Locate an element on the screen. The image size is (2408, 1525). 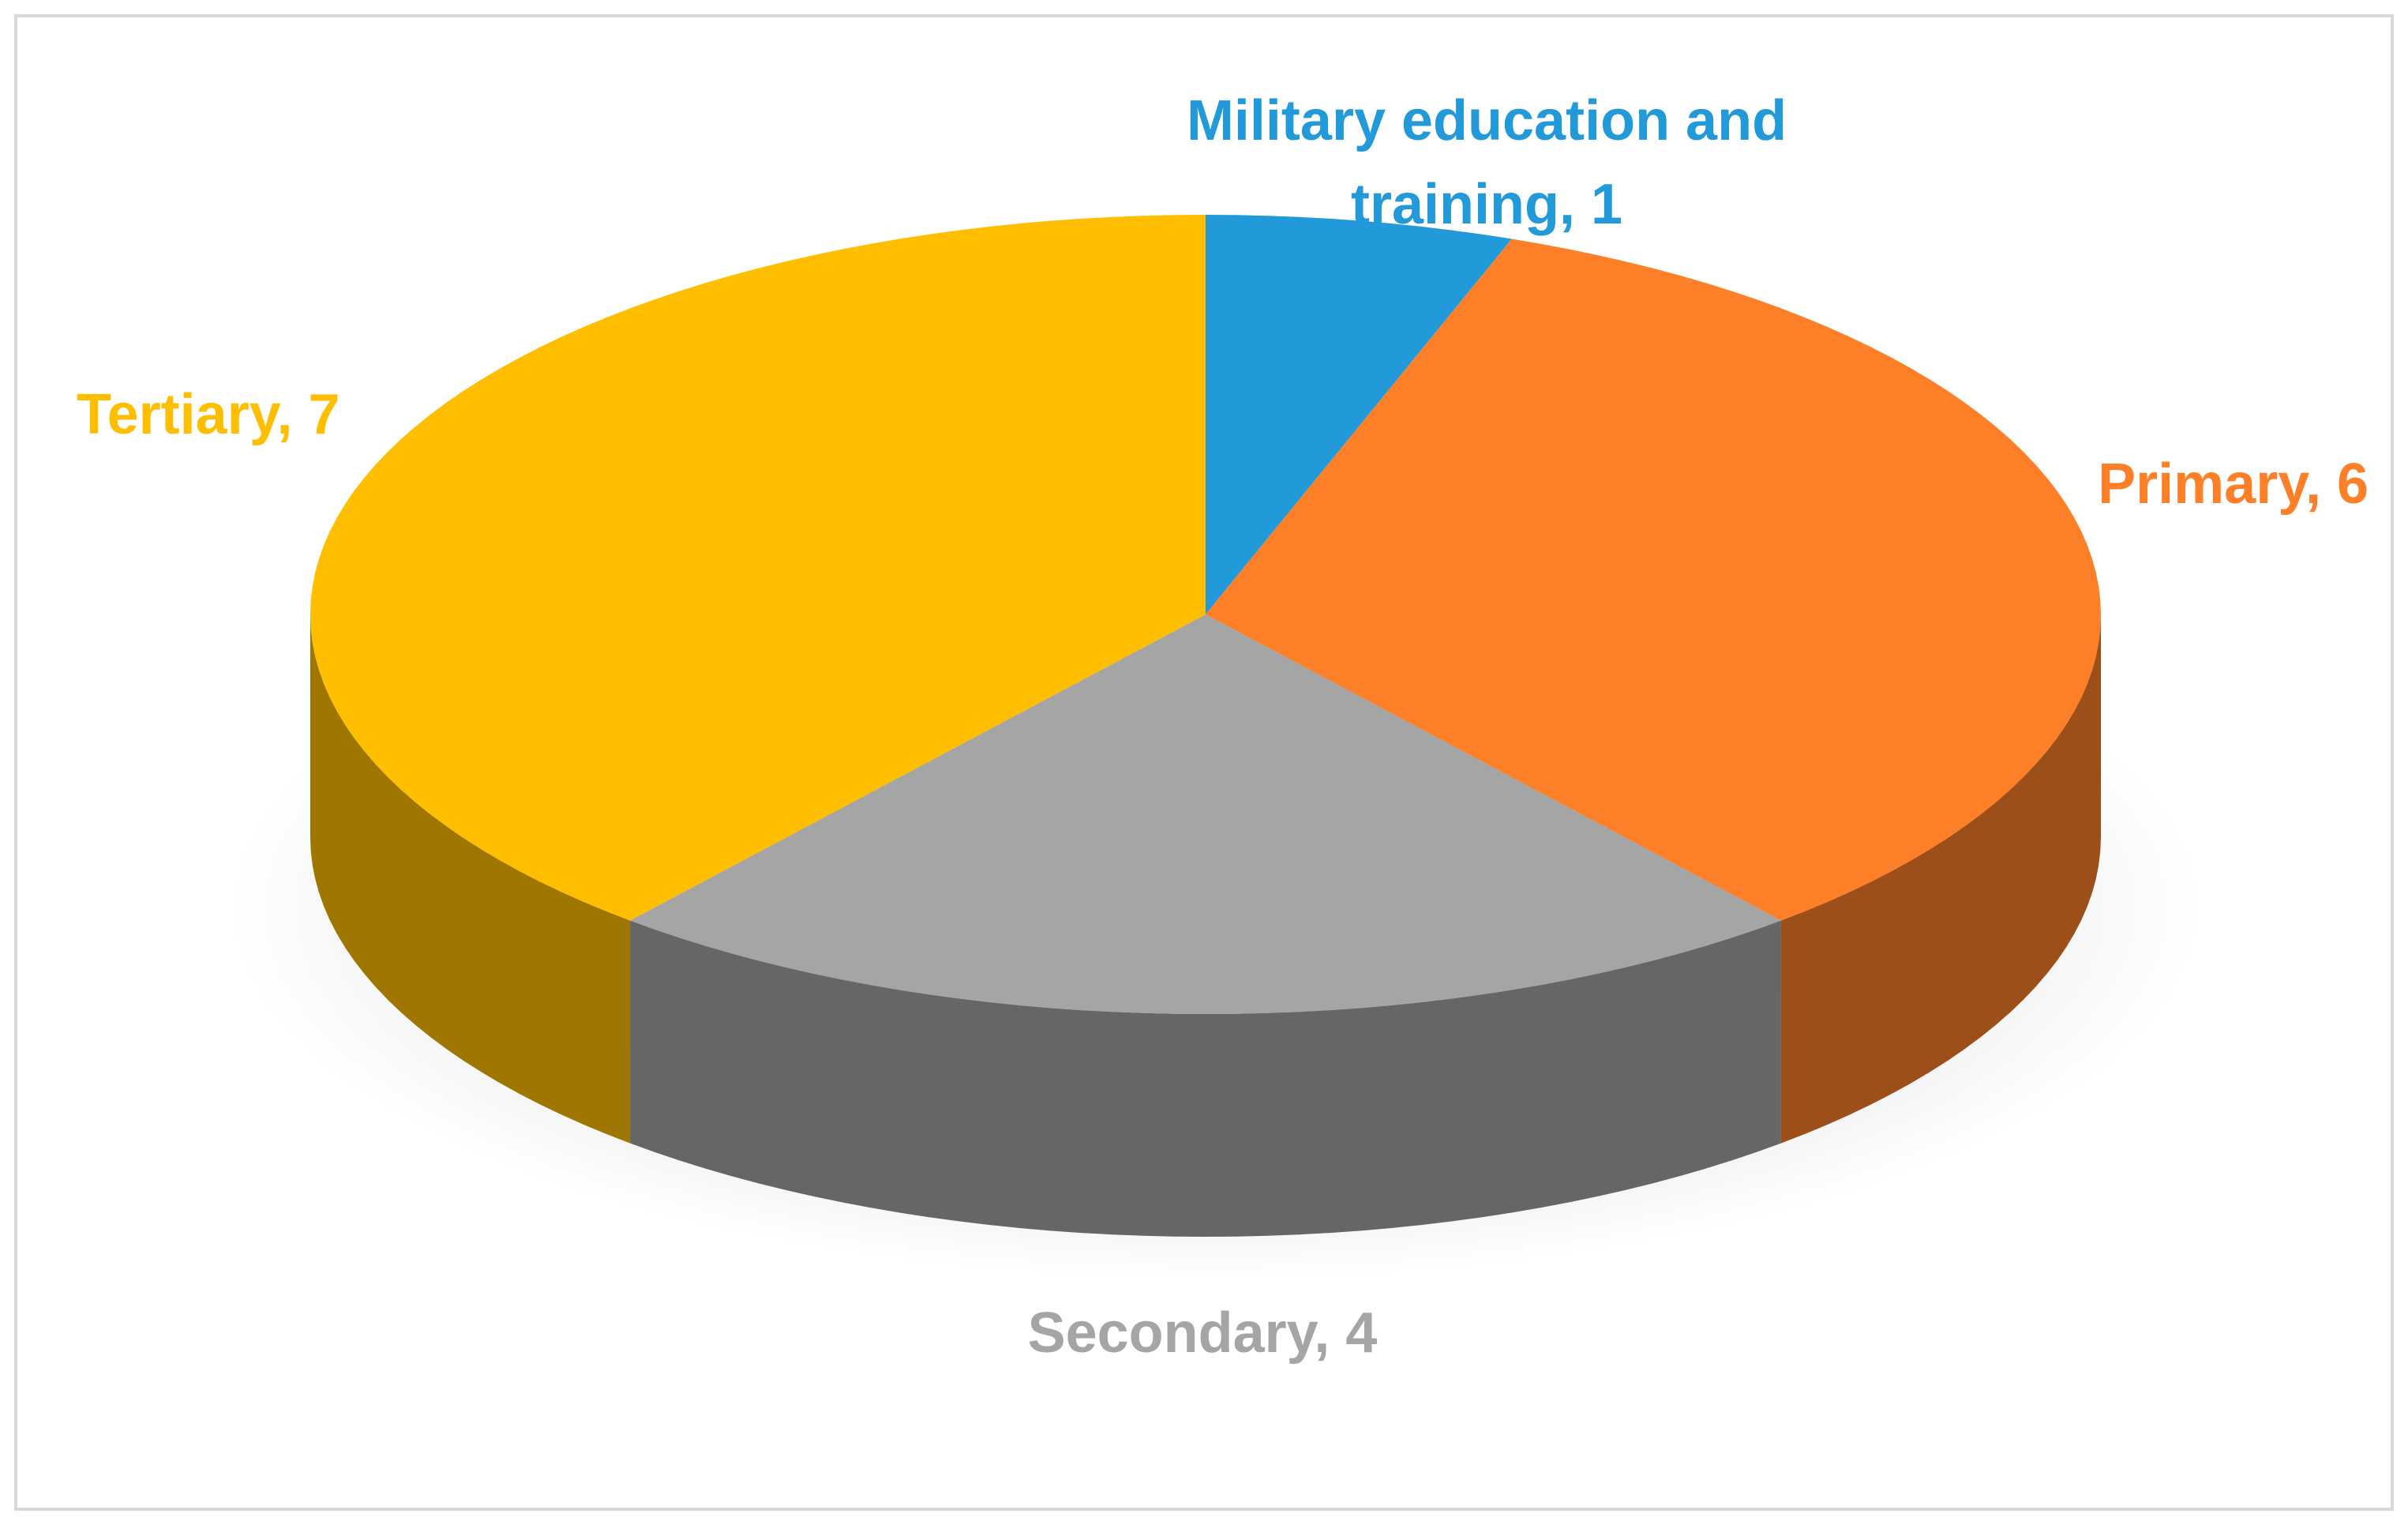
data-label: Military education and training, 1 is located at coordinates (1486, 163).